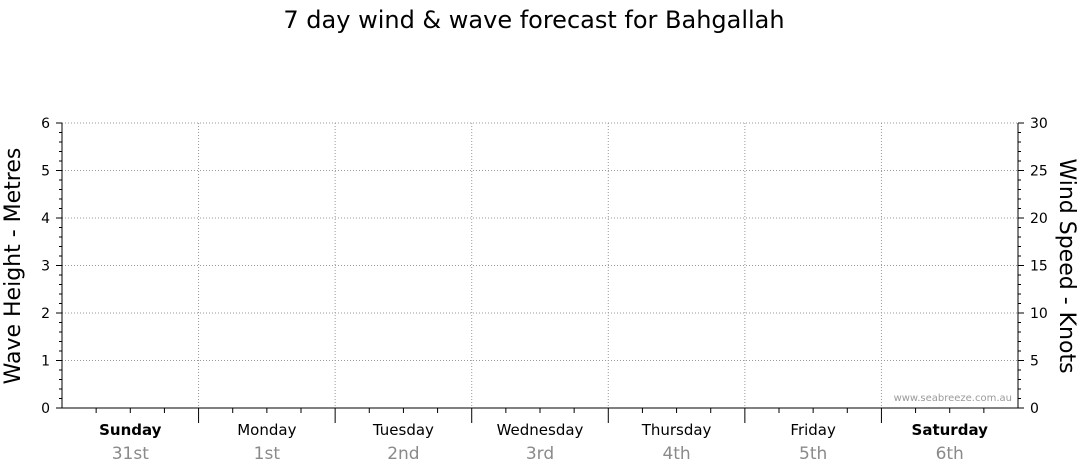  I want to click on left-tick-label: 0, so click(45, 409).